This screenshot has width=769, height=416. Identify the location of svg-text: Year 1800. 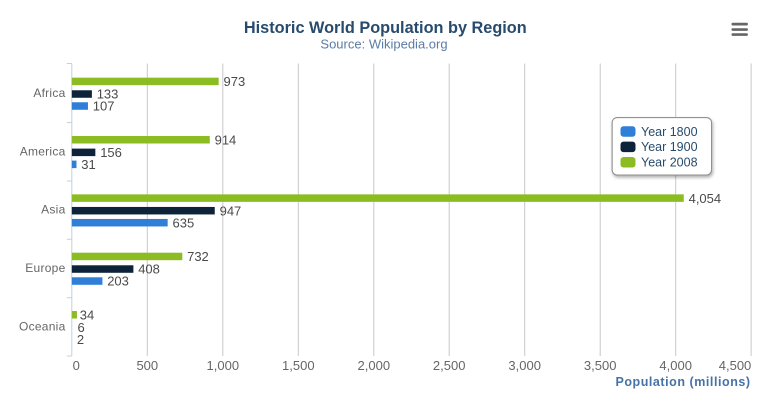
(669, 132).